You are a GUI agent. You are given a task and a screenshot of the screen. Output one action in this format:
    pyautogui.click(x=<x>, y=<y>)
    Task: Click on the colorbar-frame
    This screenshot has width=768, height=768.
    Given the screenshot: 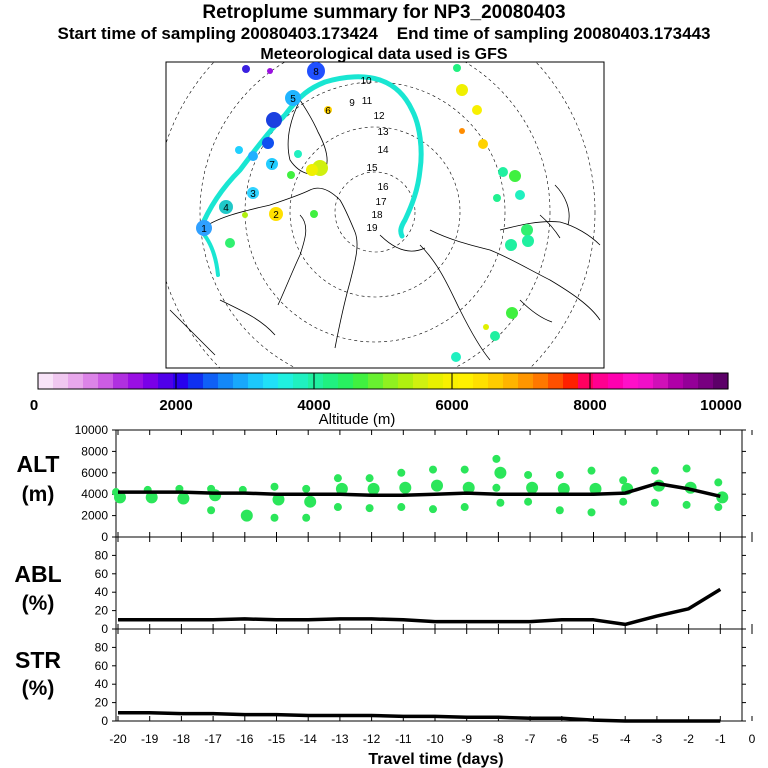 What is the action you would take?
    pyautogui.click(x=383, y=381)
    